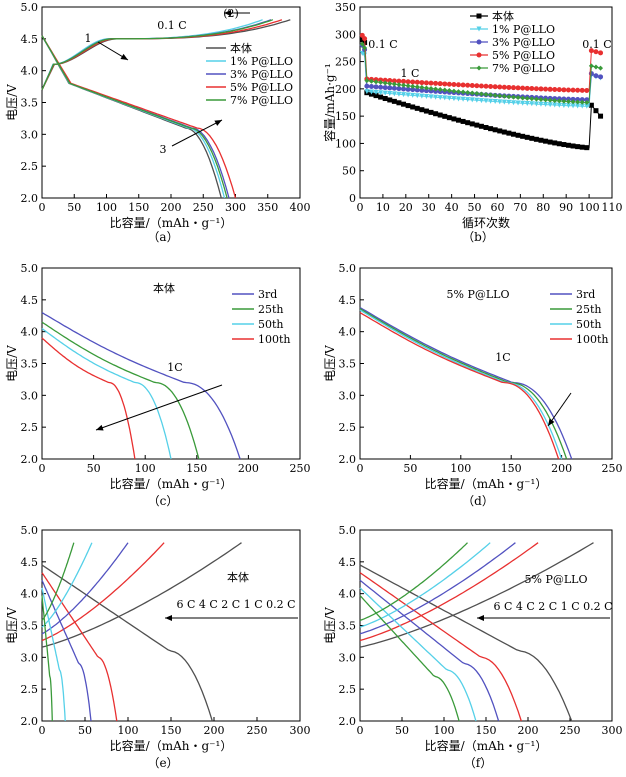 The height and width of the screenshot is (777, 626). I want to click on annotation-arrow, so click(197, 133).